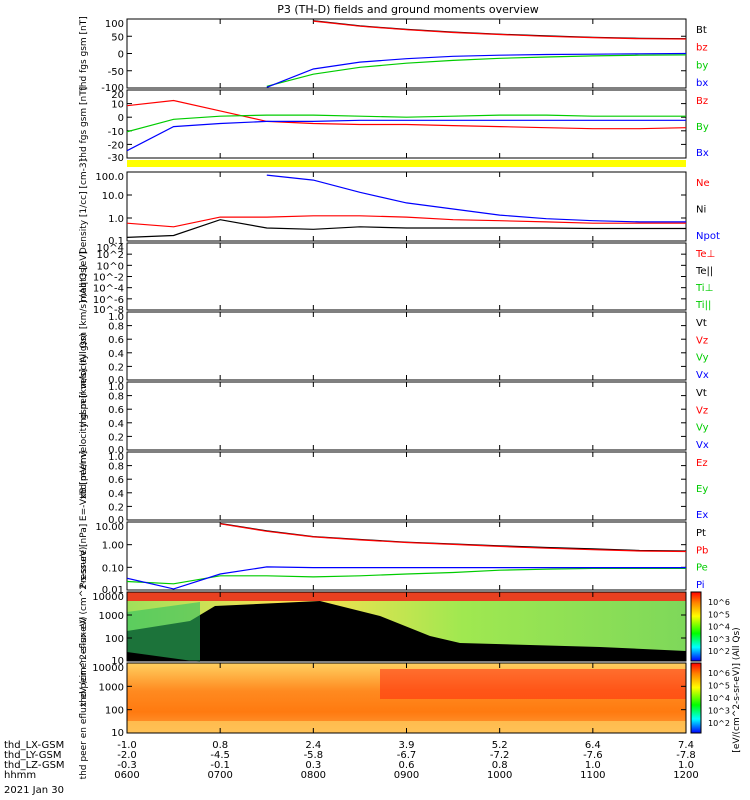  I want to click on orbit-value: 0800, so click(313, 775).